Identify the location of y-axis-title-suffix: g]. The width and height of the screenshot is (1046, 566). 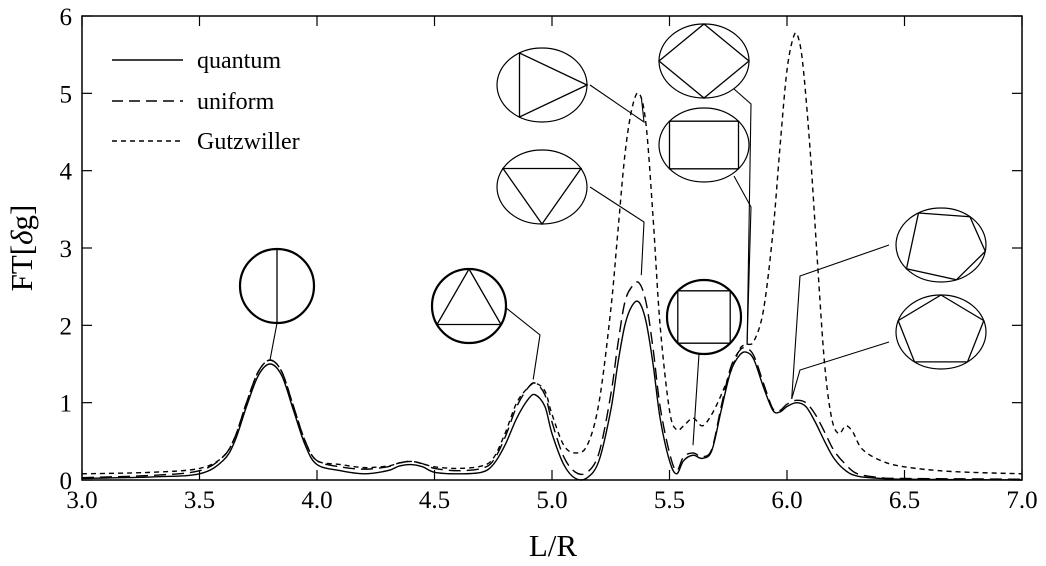
(21, 218).